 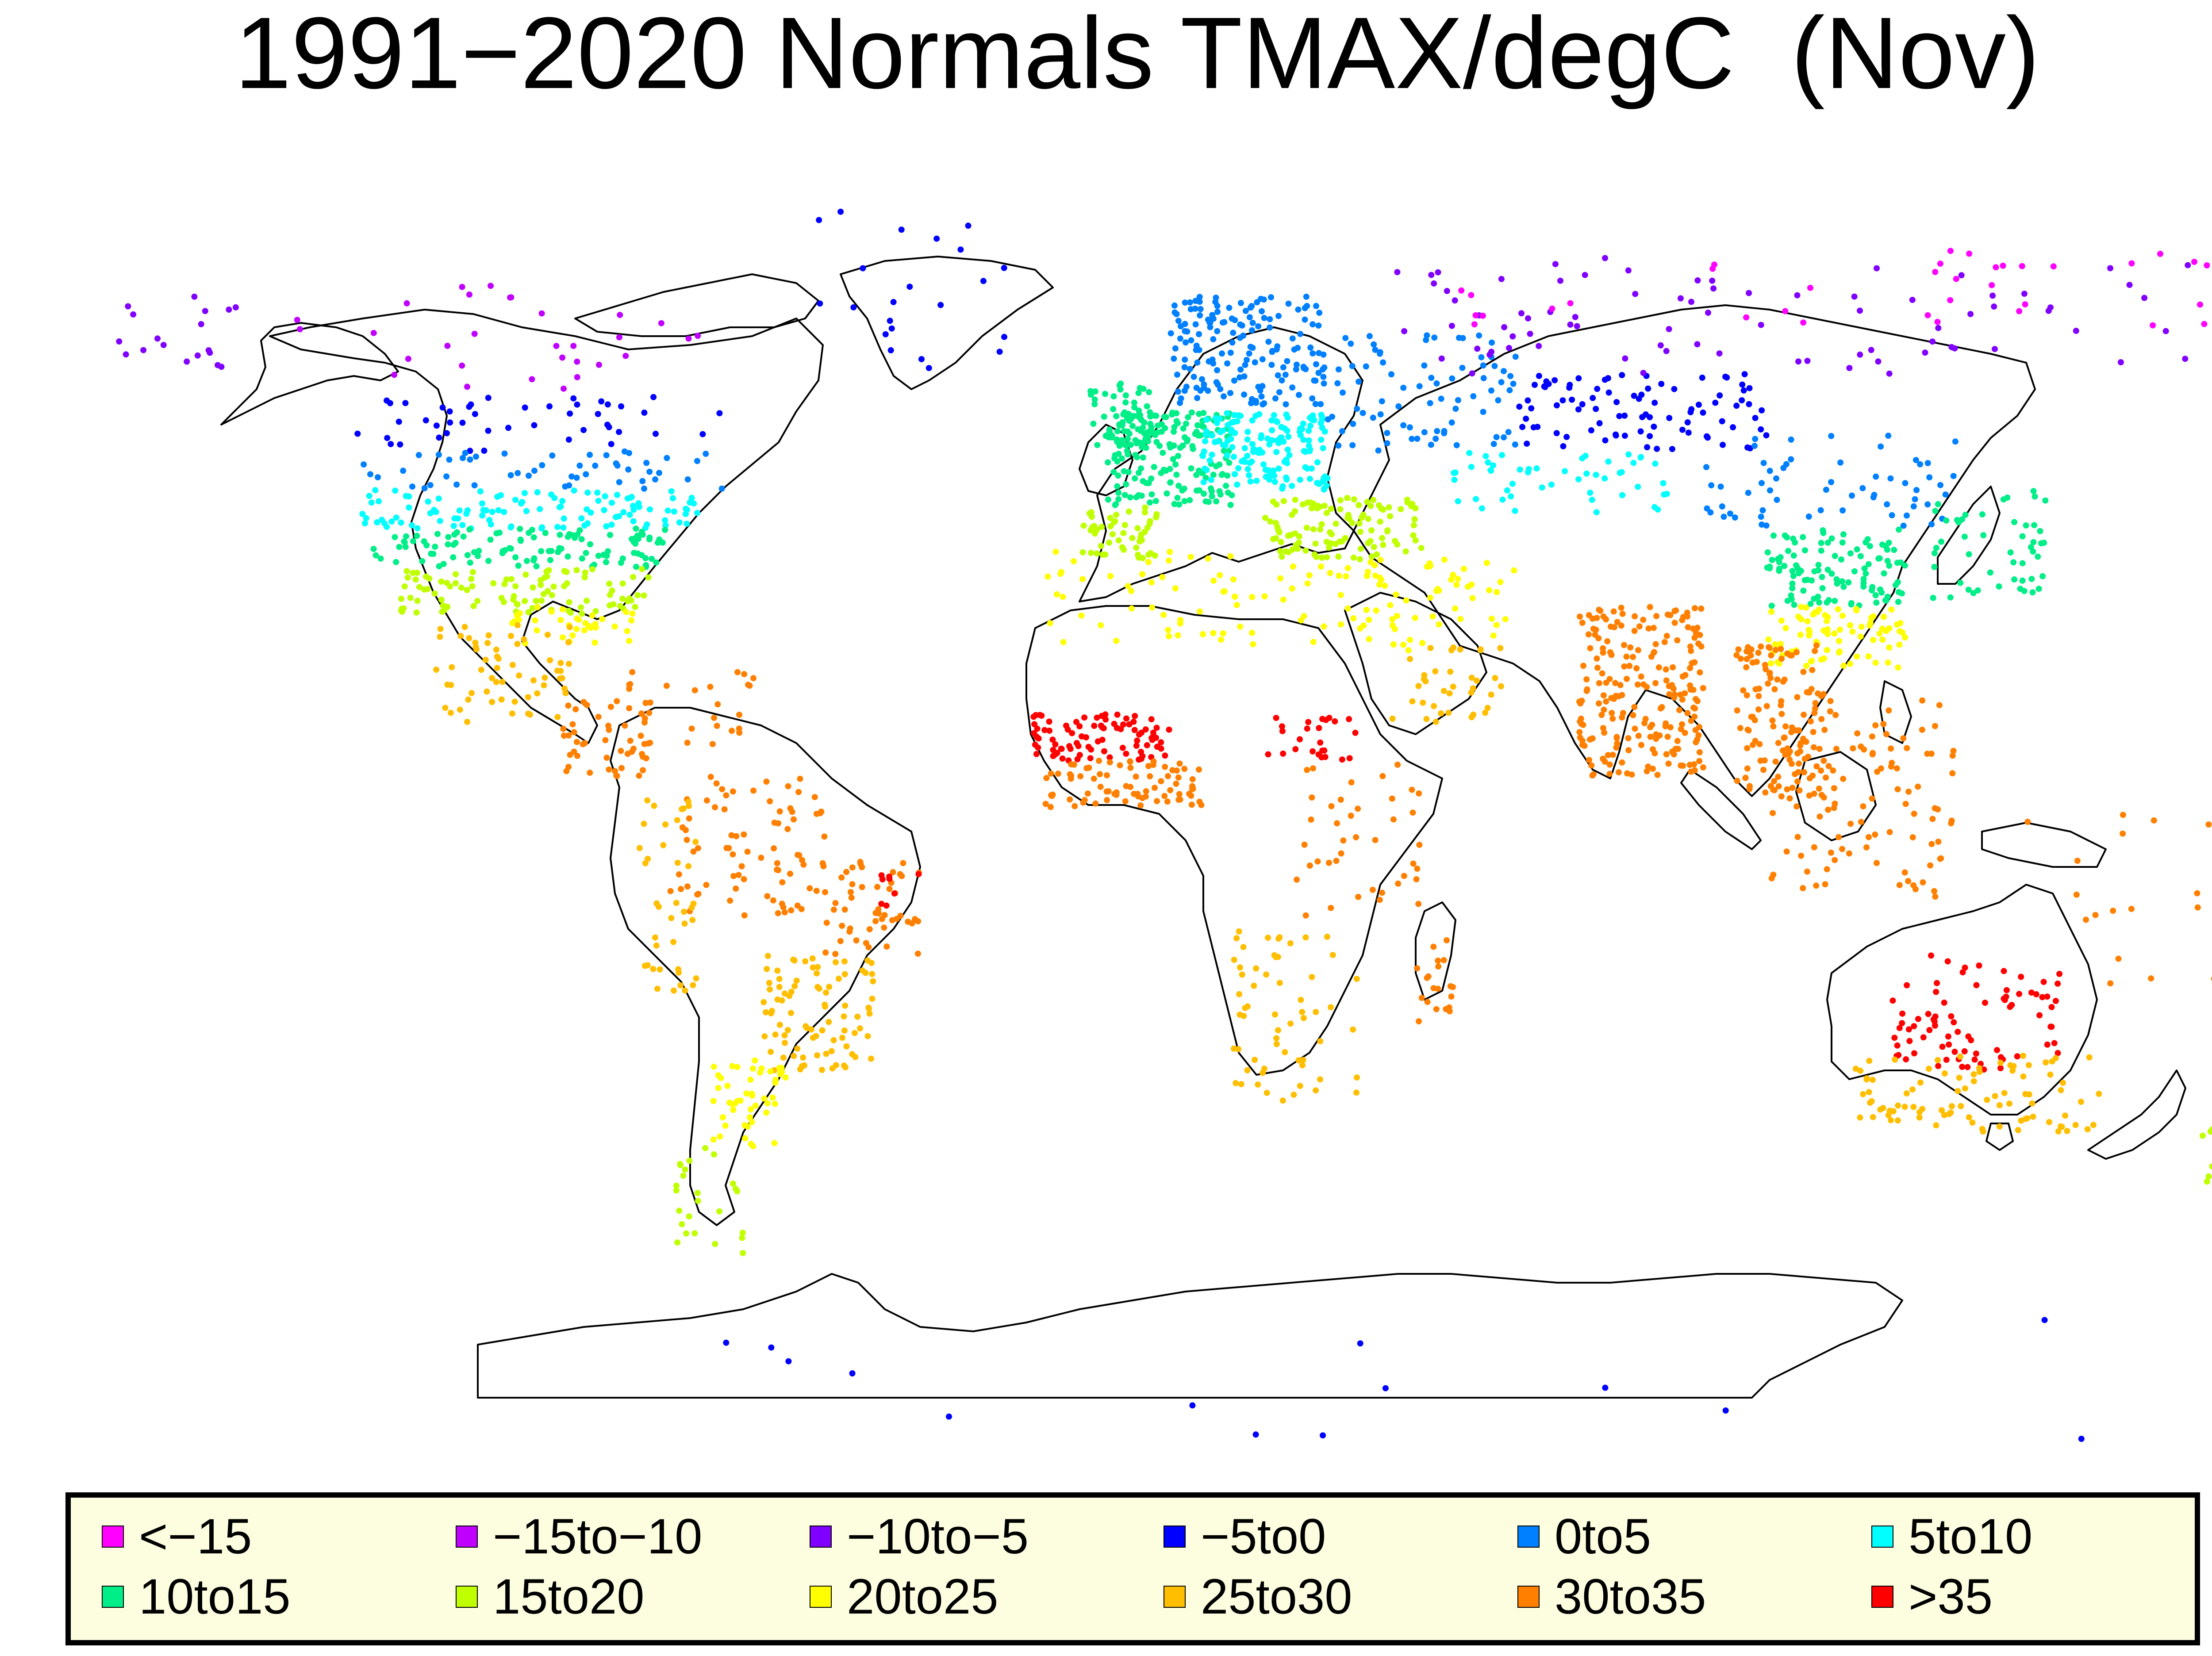 What do you see at coordinates (215, 1596) in the screenshot?
I see `legend-label: 10to15` at bounding box center [215, 1596].